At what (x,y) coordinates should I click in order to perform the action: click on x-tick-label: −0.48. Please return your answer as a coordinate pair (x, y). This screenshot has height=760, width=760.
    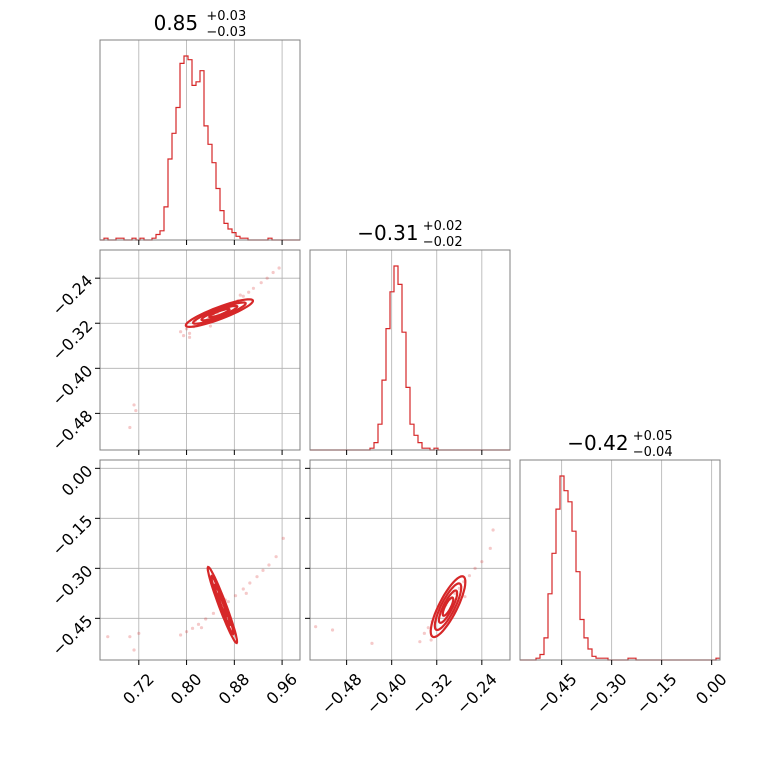
    Looking at the image, I should click on (342, 694).